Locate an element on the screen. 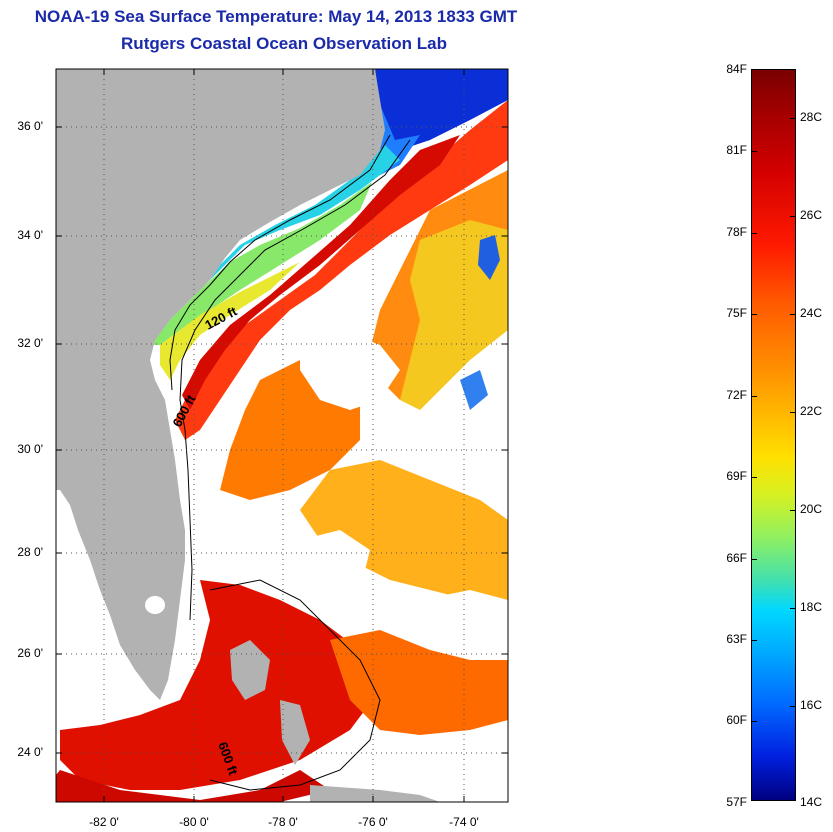 This screenshot has height=832, width=833. sst-gulf-stream-core is located at coordinates (321, 272).